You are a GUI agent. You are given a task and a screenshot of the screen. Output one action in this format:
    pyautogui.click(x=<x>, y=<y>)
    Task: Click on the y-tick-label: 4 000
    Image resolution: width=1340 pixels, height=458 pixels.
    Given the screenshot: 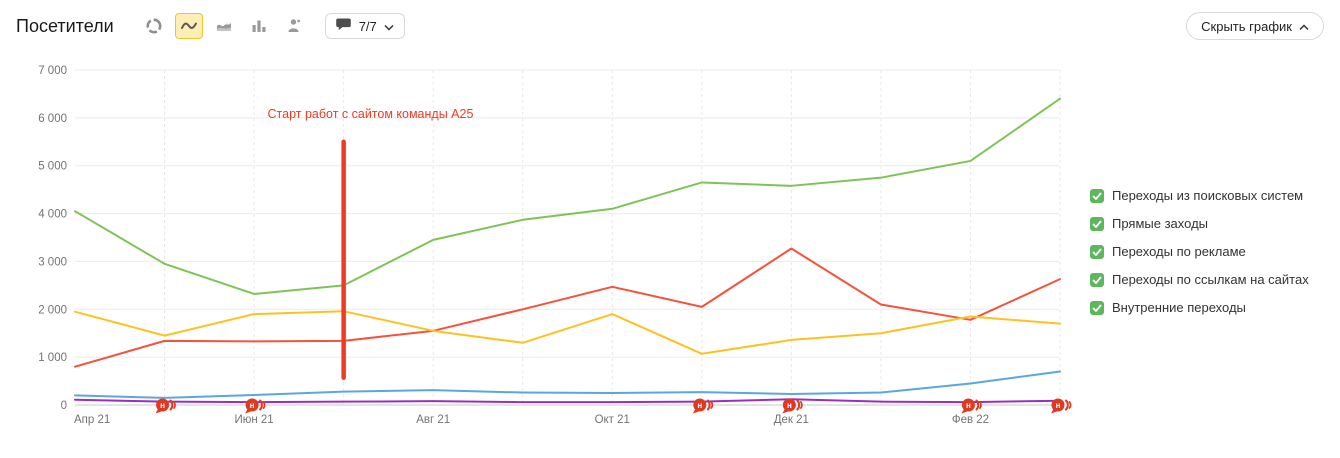 What is the action you would take?
    pyautogui.click(x=52, y=215)
    